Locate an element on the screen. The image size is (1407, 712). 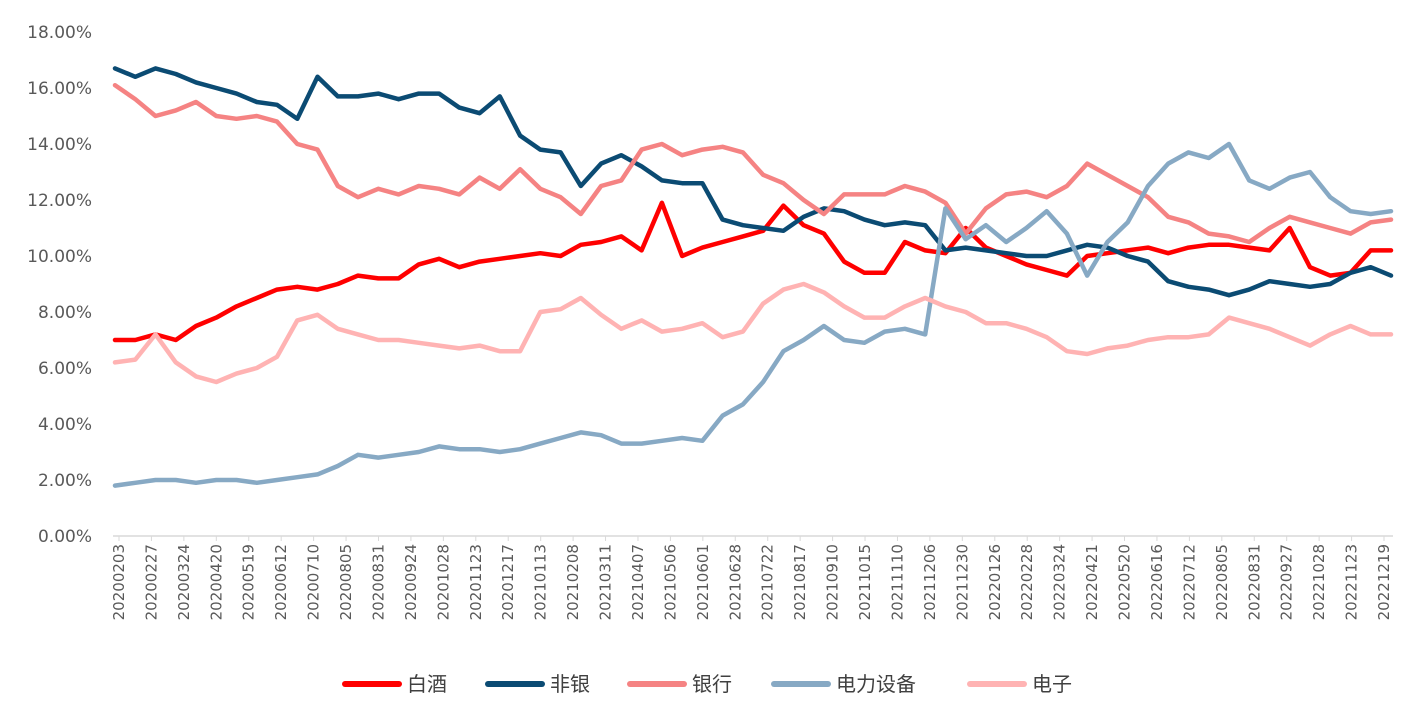
x-tick-label: 20210601 is located at coordinates (703, 582).